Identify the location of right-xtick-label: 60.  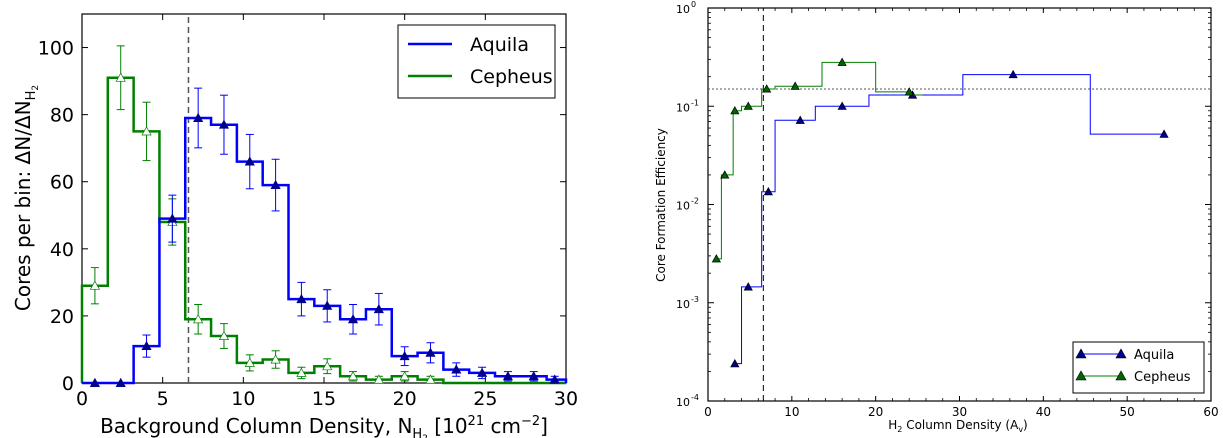
(1210, 412).